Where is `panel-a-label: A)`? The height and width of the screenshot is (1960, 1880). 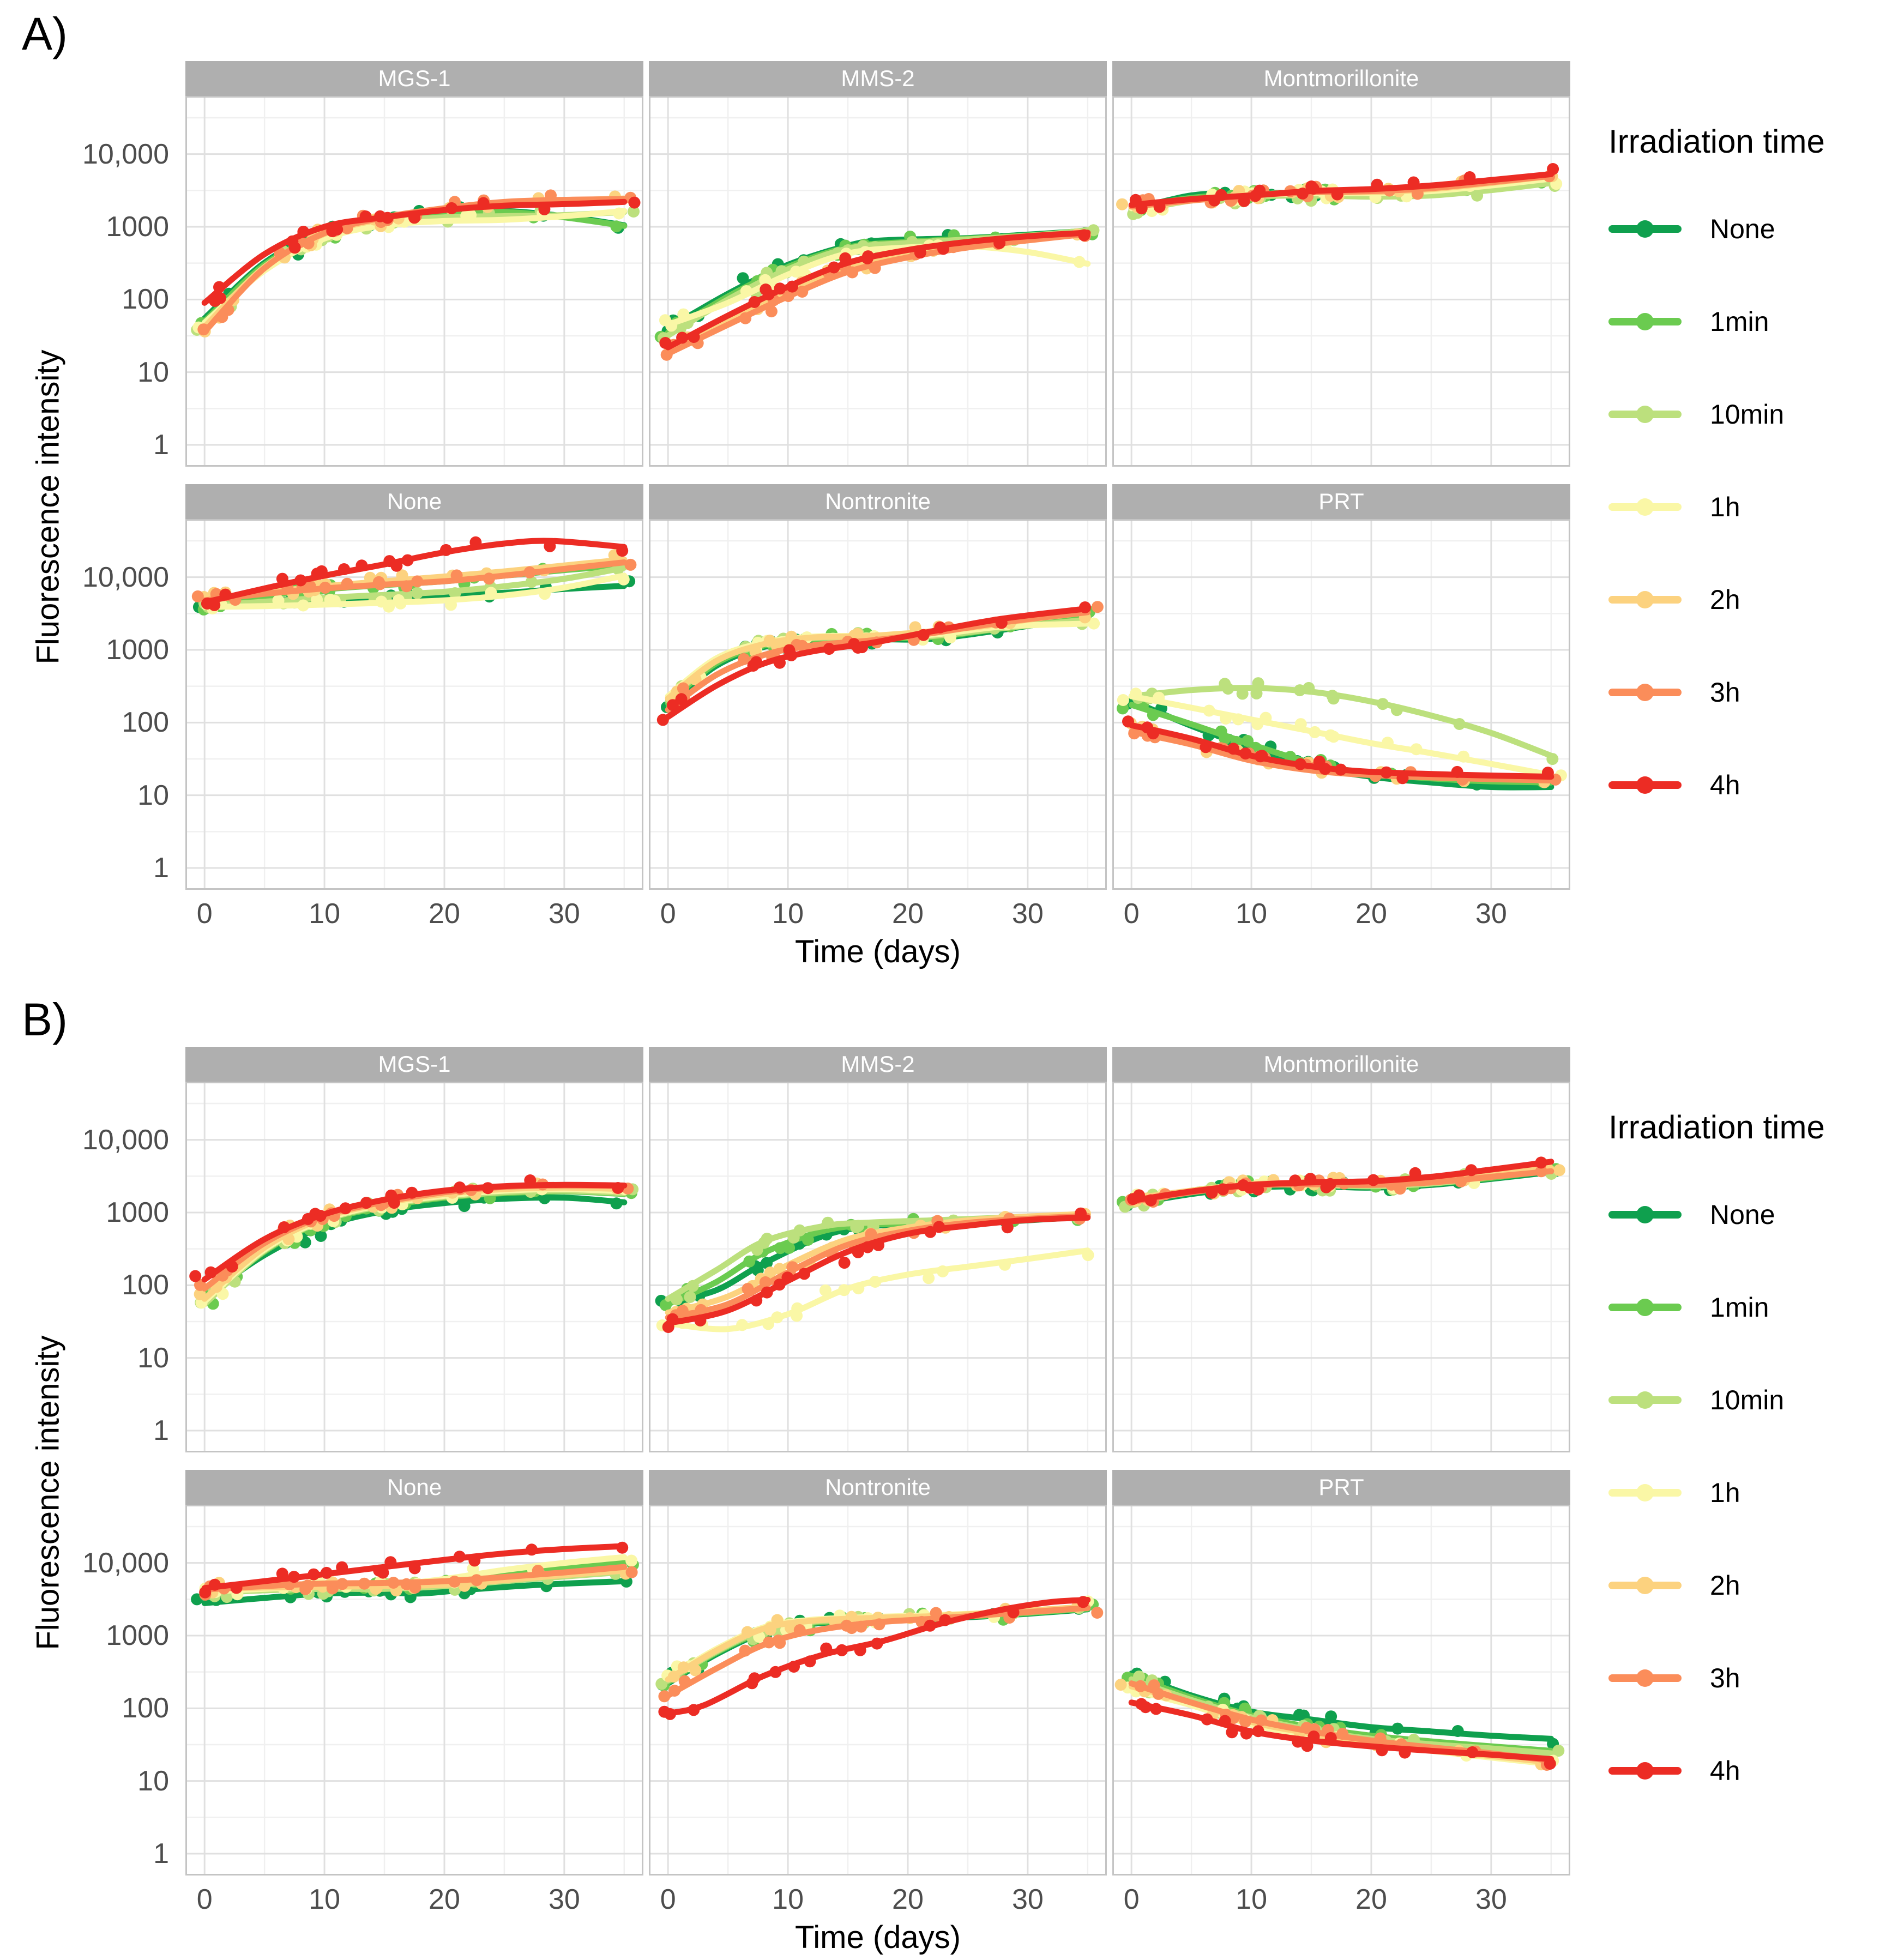 panel-a-label: A) is located at coordinates (45, 33).